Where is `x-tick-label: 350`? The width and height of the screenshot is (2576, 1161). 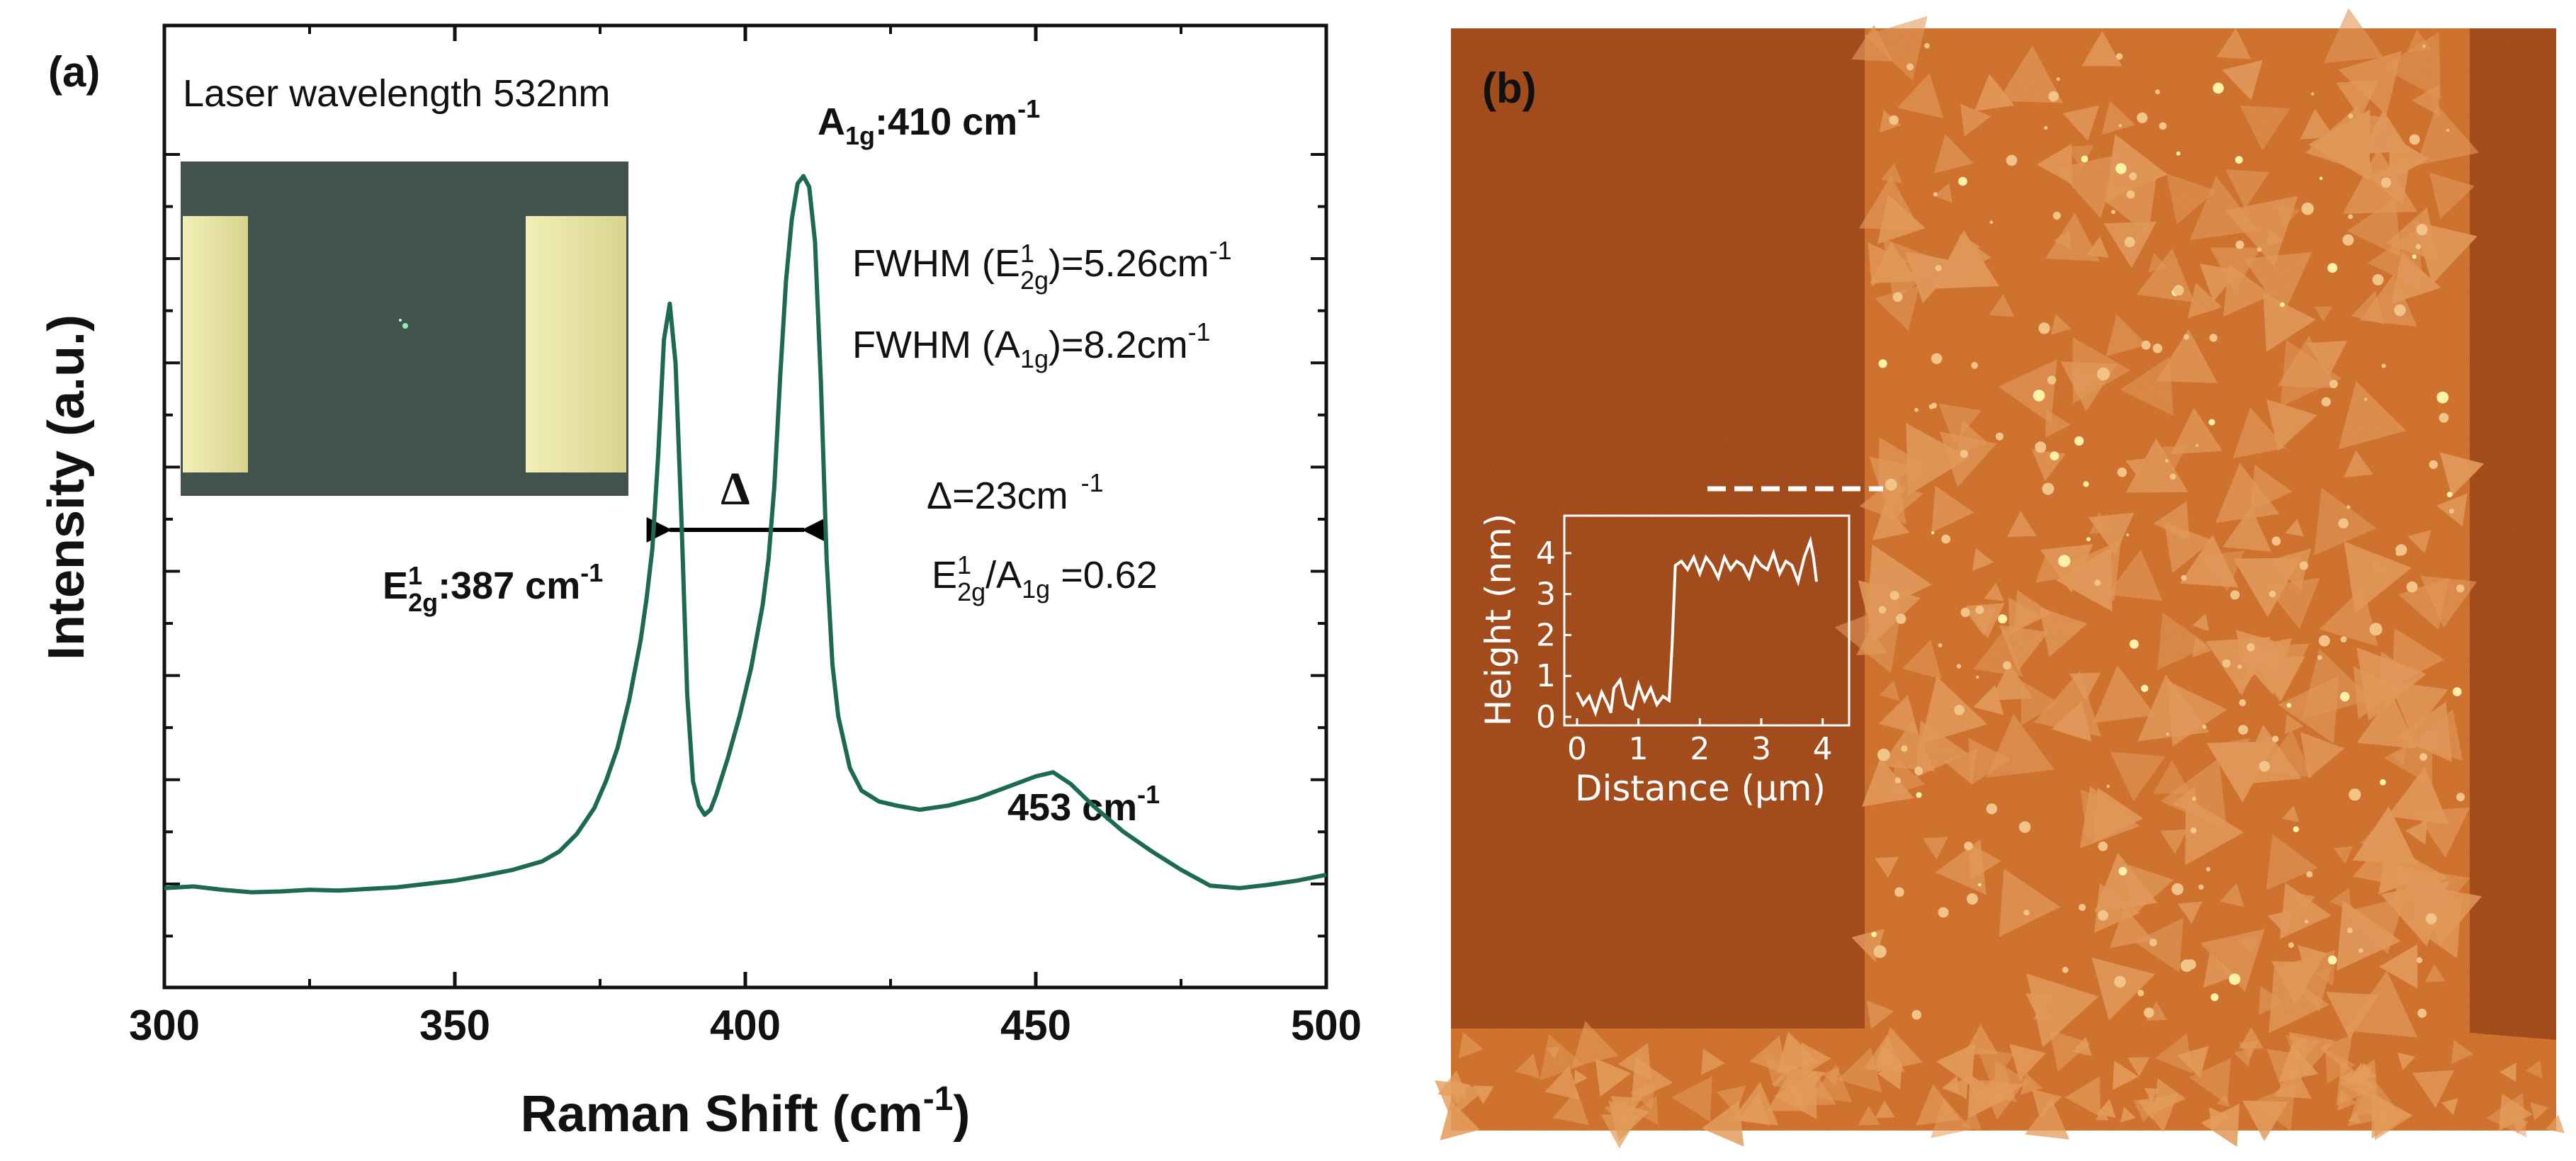
x-tick-label: 350 is located at coordinates (454, 1025).